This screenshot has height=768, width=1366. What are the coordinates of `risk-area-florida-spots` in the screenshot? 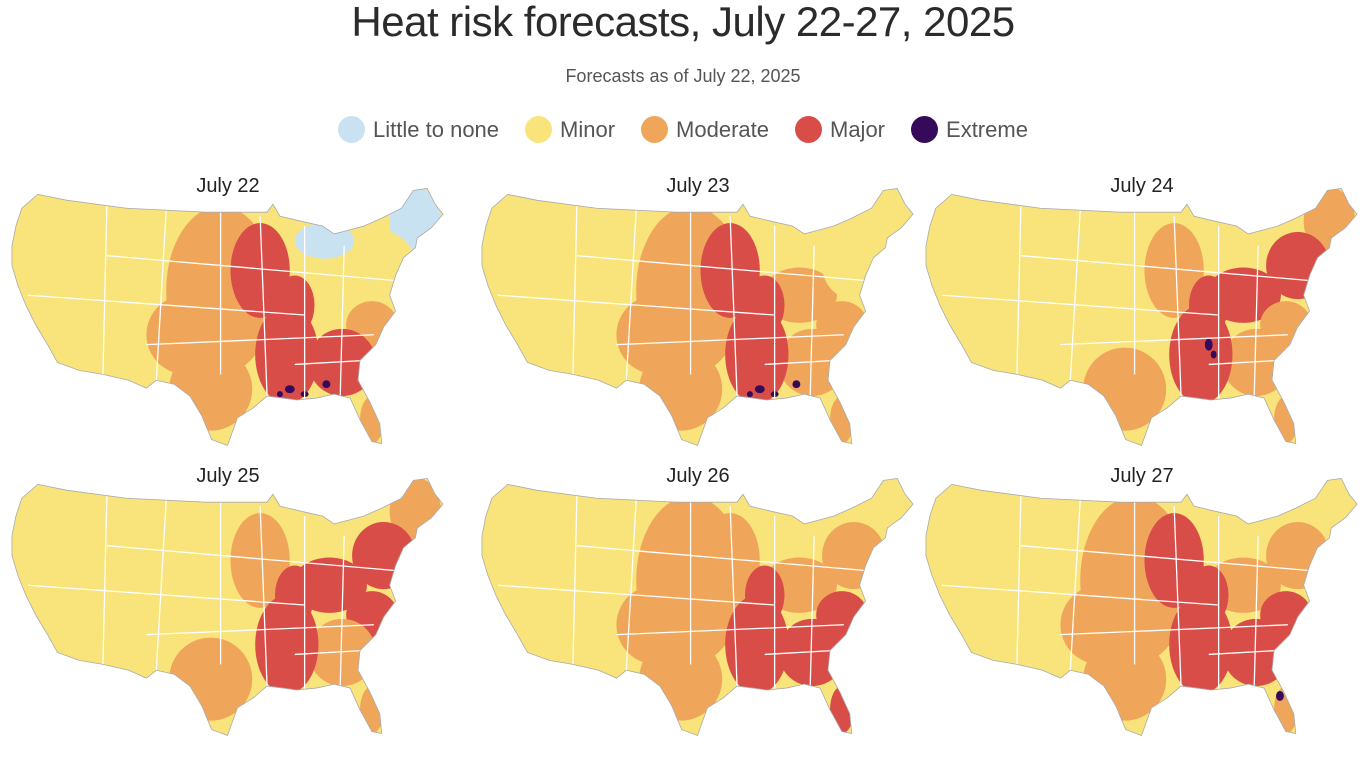 It's located at (1279, 696).